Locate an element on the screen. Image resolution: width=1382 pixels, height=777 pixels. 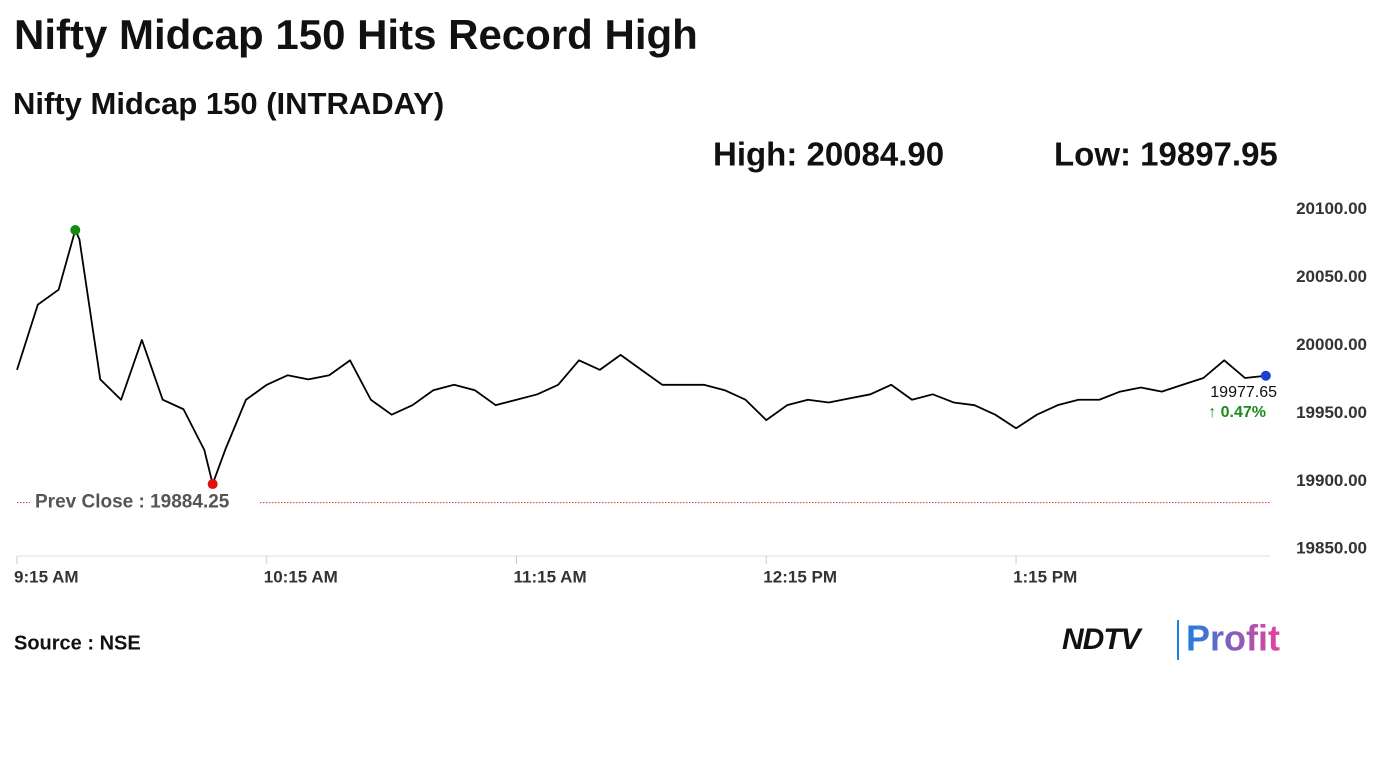
change-label: ↑ 0.47% is located at coordinates (1237, 412).